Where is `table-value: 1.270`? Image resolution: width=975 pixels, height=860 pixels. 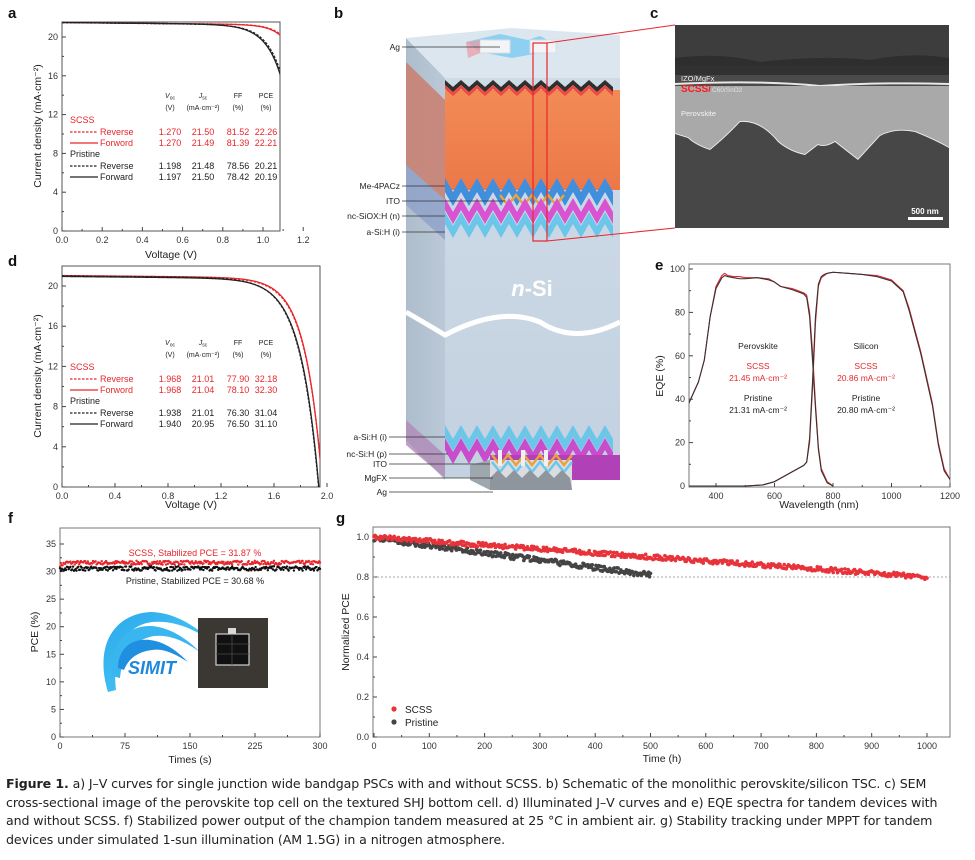
table-value: 1.270 is located at coordinates (170, 132).